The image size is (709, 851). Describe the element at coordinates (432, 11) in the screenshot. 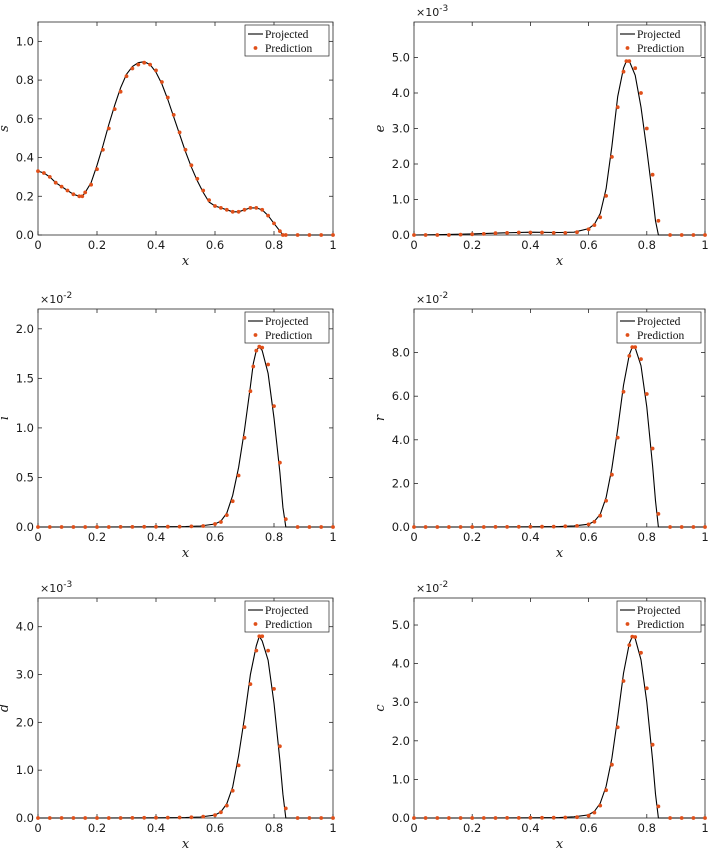

I see `y-exponent-label: ×10⁻³` at that location.